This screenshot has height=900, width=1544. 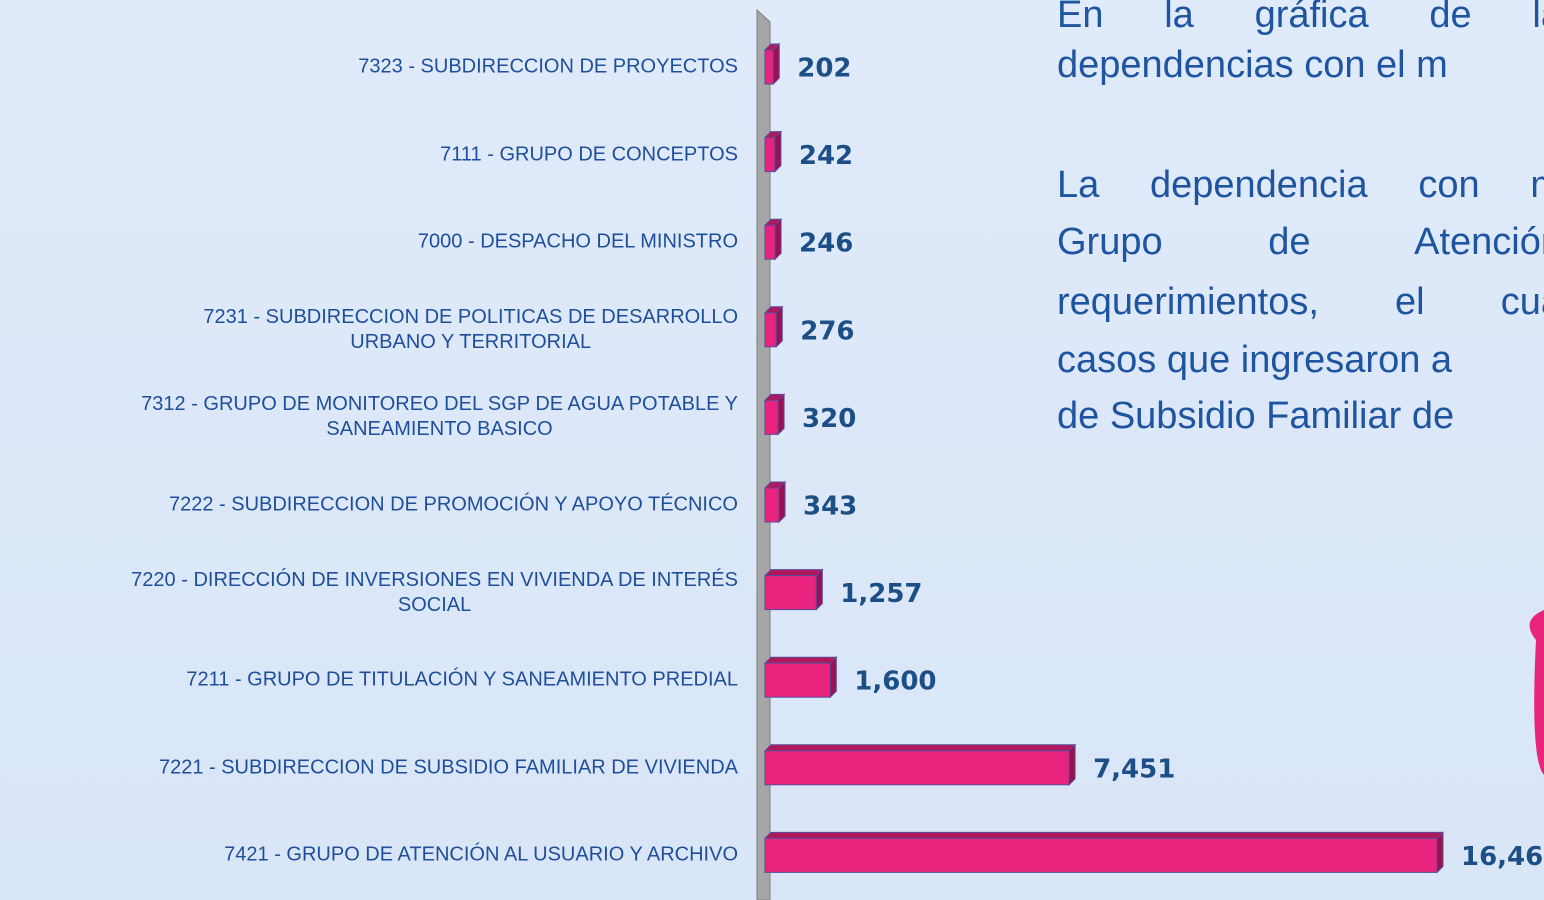 I want to click on y-tick-label: 7323 - SUBDIRECCION DE PROYECTOS, so click(x=548, y=66).